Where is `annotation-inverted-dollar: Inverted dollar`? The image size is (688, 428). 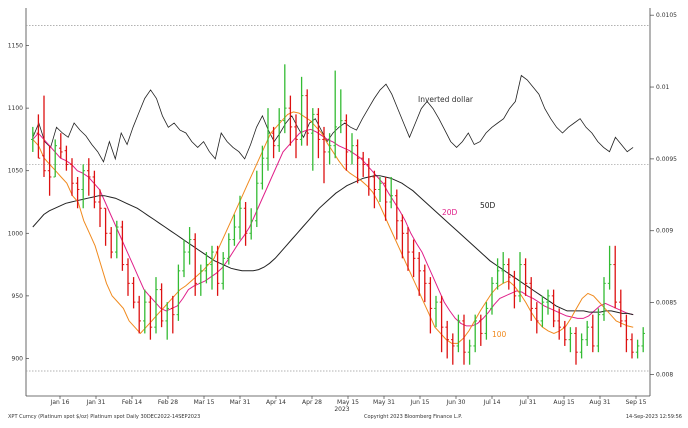 annotation-inverted-dollar: Inverted dollar is located at coordinates (446, 99).